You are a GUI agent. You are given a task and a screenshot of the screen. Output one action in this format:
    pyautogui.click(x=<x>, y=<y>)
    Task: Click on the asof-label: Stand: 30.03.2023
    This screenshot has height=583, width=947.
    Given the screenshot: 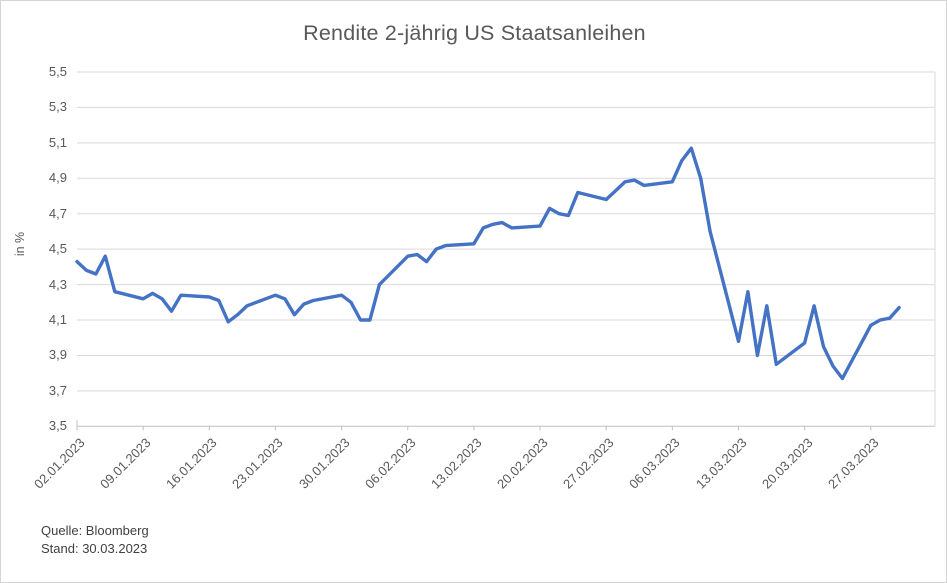 What is the action you would take?
    pyautogui.click(x=94, y=548)
    